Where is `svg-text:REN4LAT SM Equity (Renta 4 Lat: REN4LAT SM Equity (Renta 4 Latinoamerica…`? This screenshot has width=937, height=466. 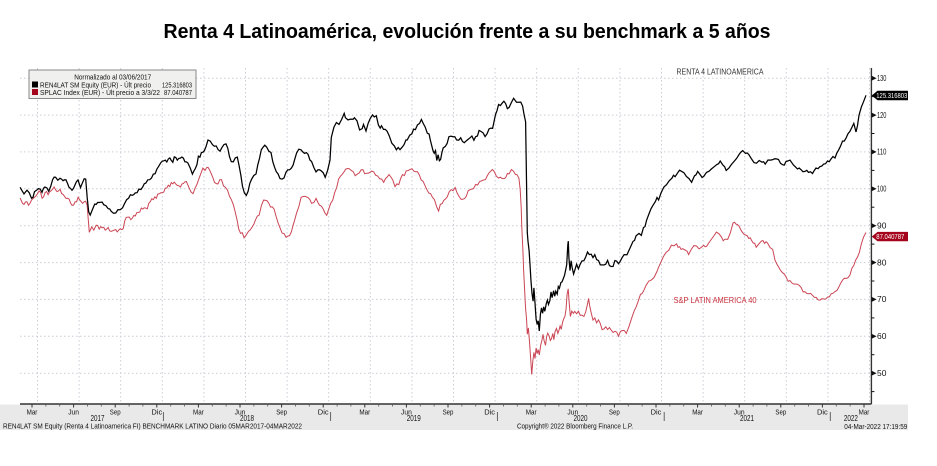 svg-text:REN4LAT SM Equity (Renta 4 Lat: REN4LAT SM Equity (Renta 4 Latinoamerica… is located at coordinates (152, 426).